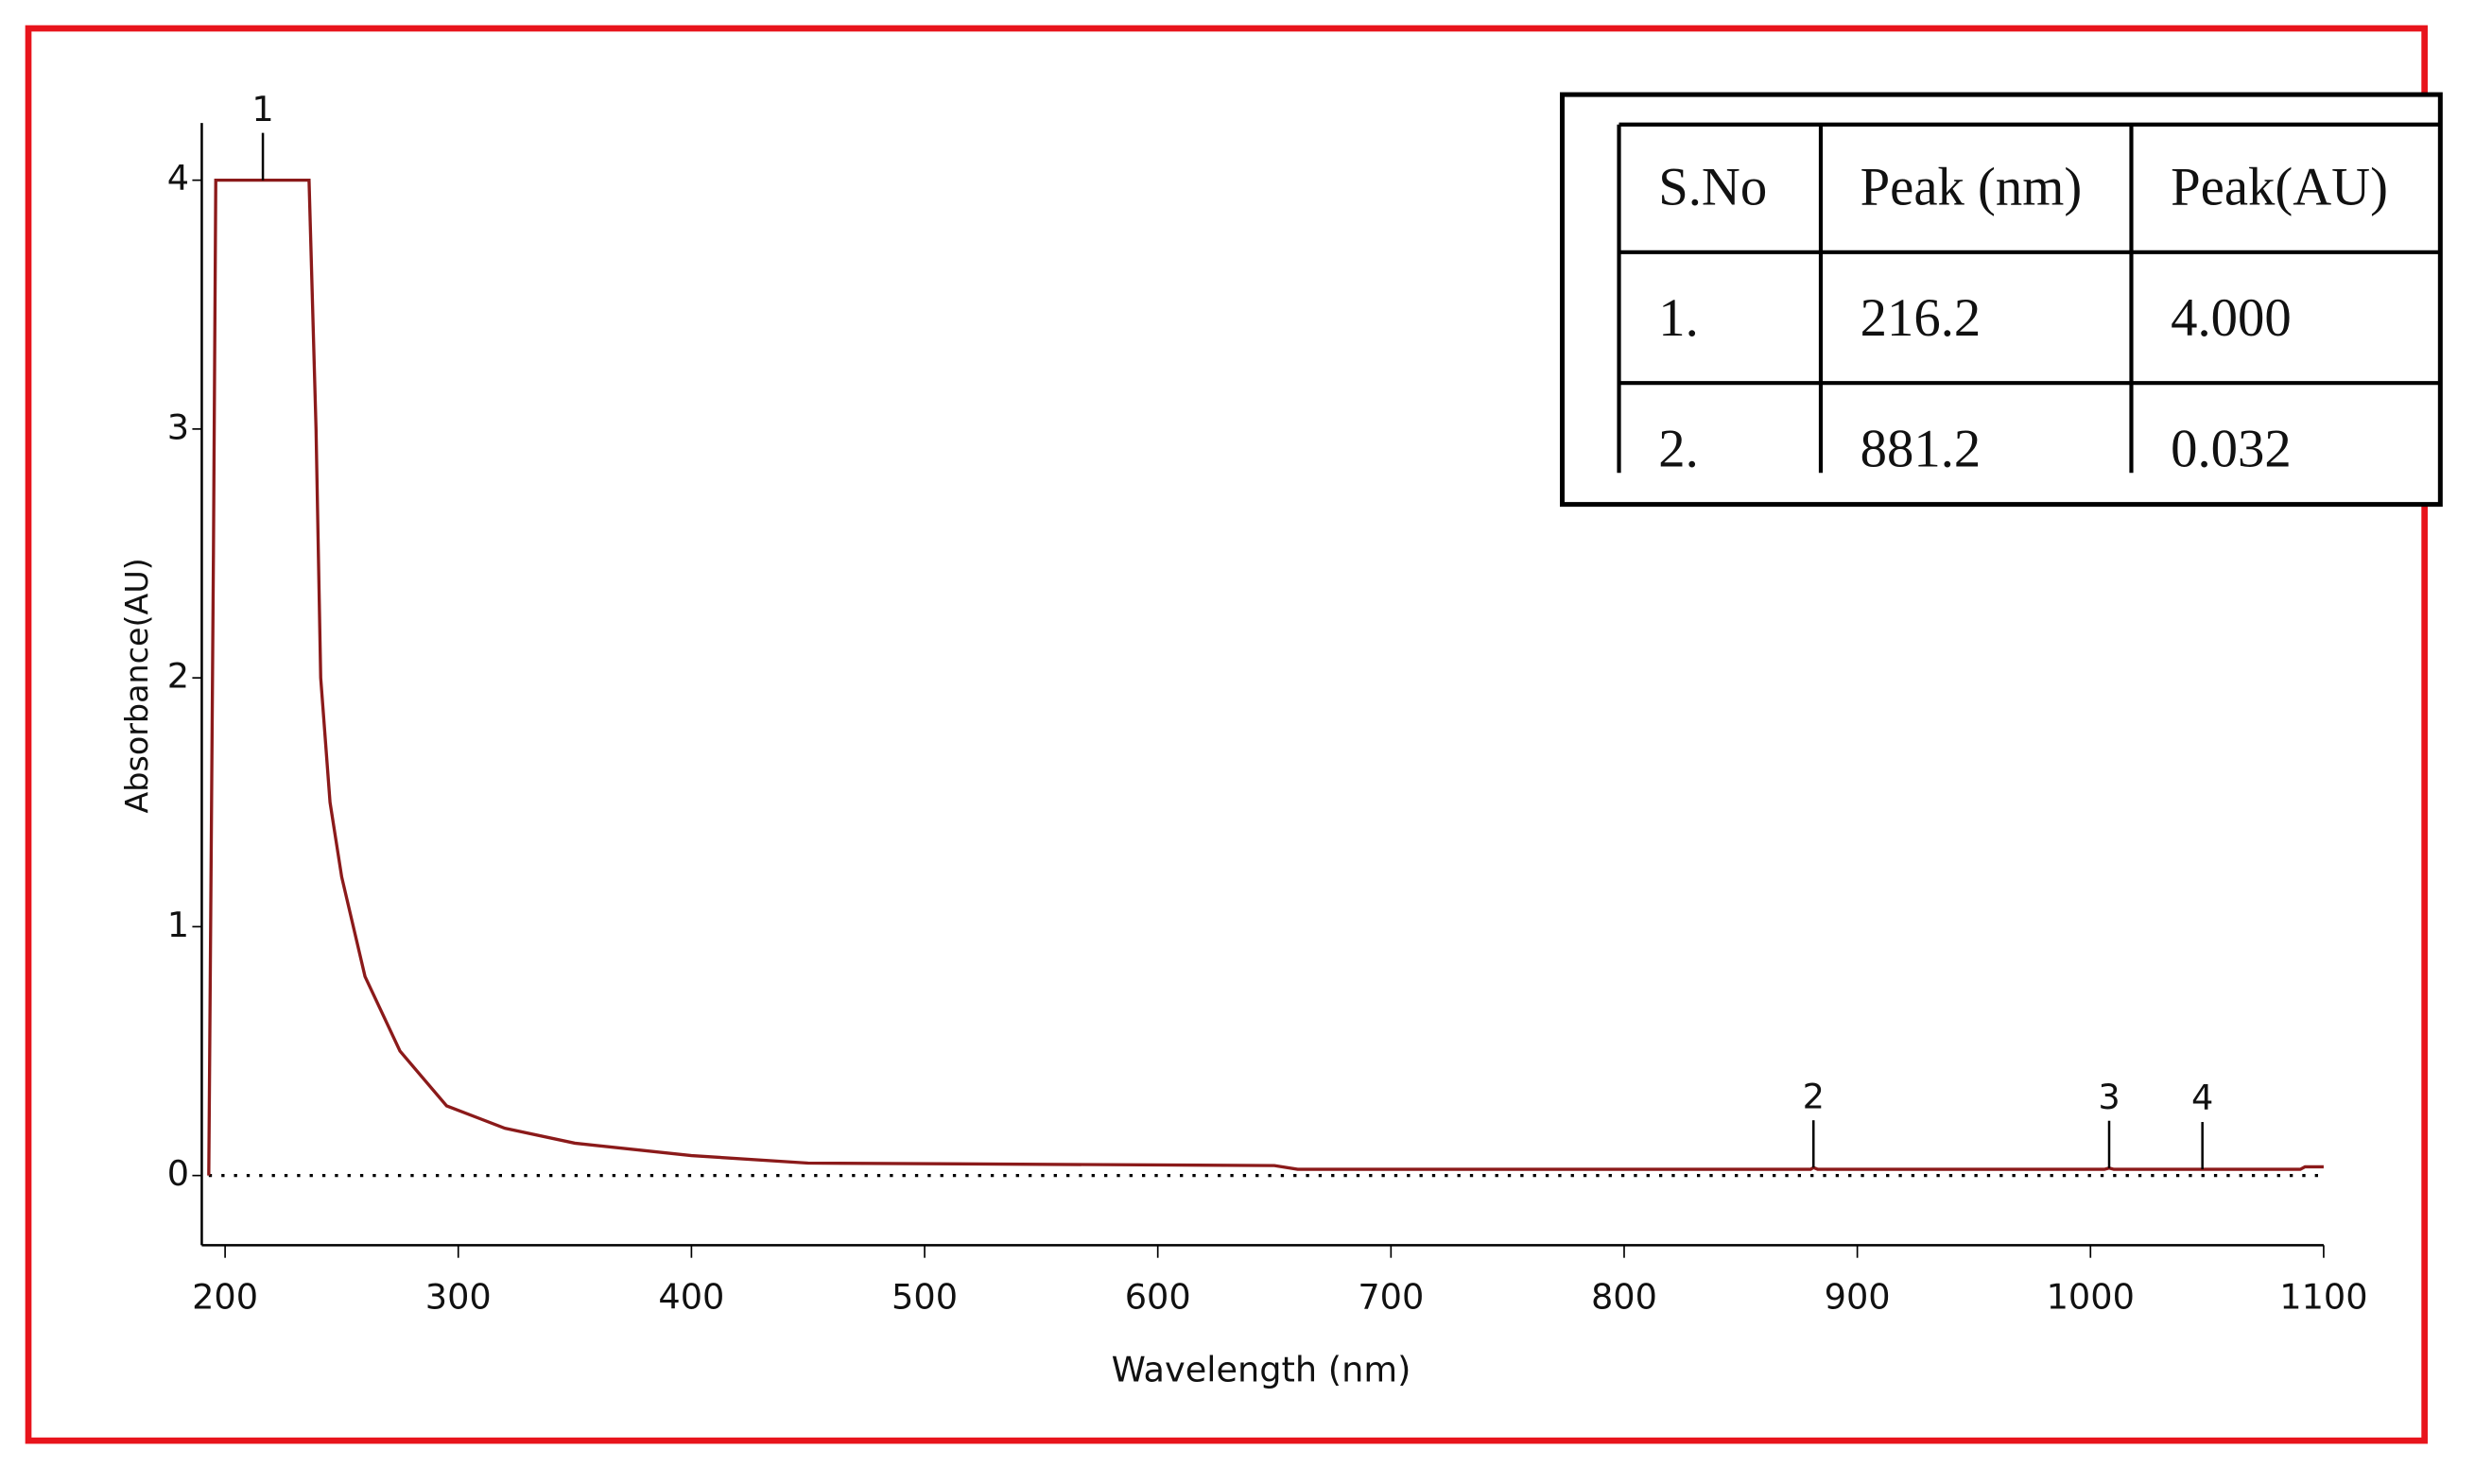 This screenshot has height=1484, width=2475. I want to click on peak-label: 2, so click(1814, 1096).